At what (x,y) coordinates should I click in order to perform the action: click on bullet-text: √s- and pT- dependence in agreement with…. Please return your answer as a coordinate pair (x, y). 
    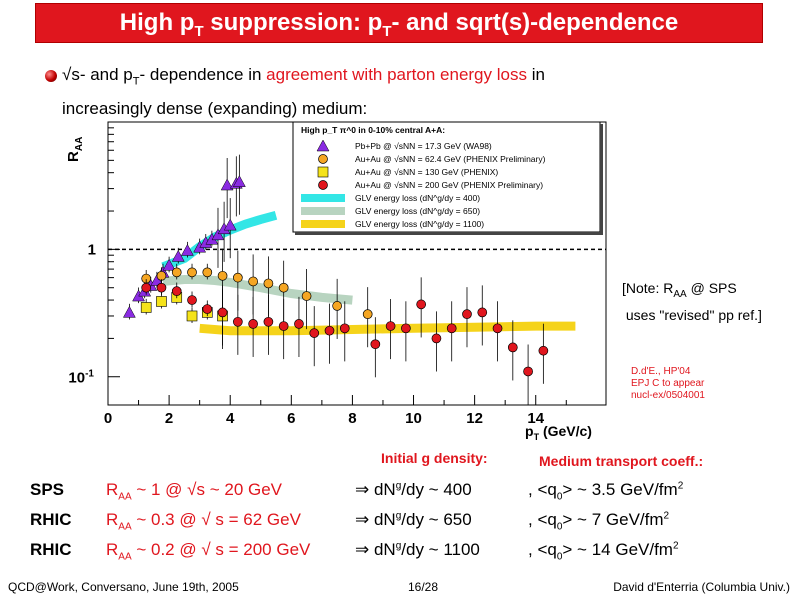
    Looking at the image, I should click on (303, 92).